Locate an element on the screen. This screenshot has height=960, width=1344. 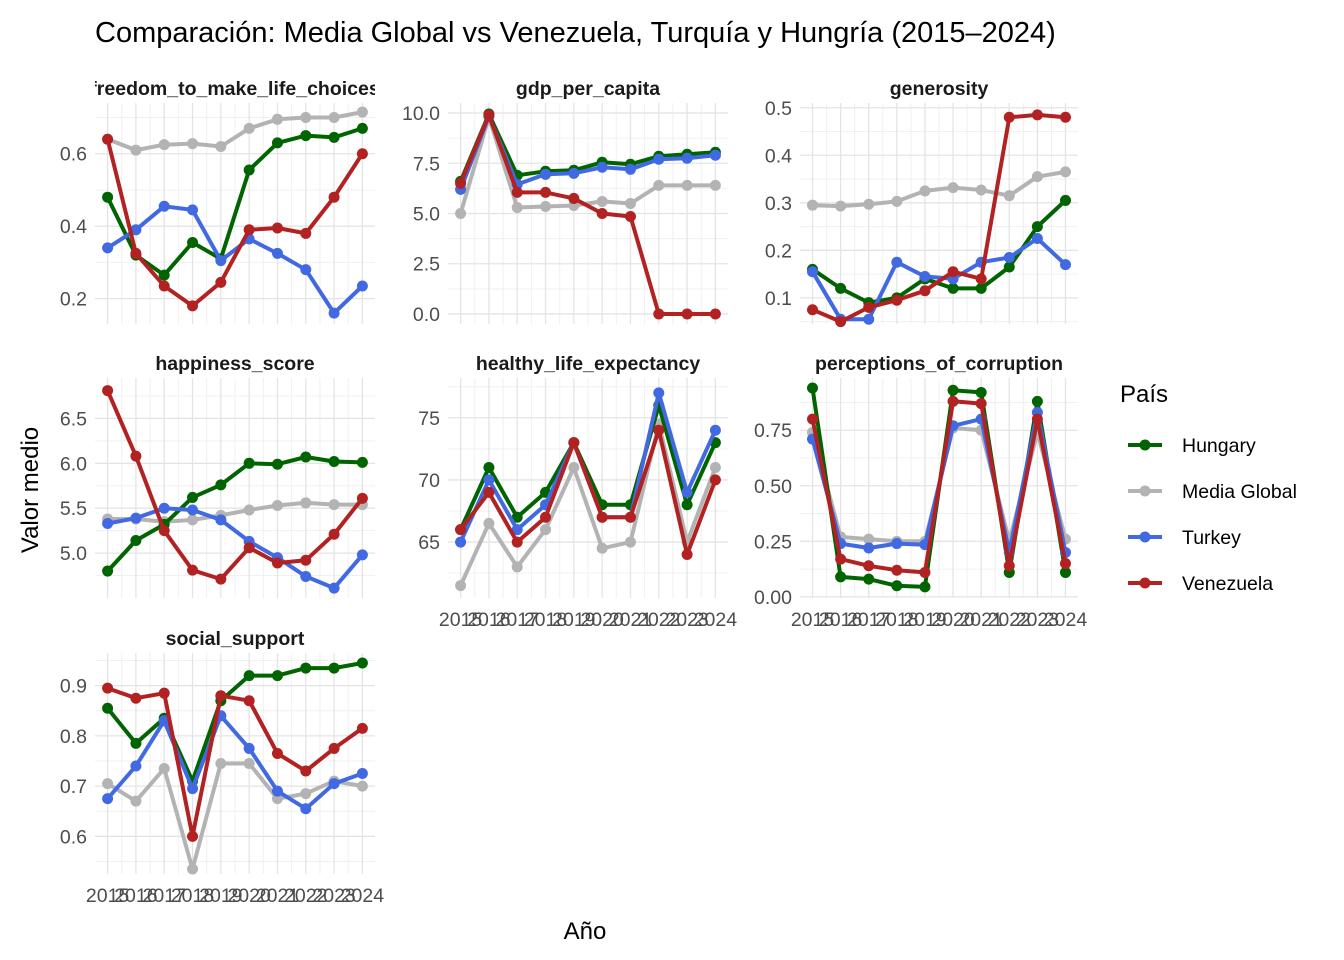
y-tick-label: 0.5 is located at coordinates (778, 109).